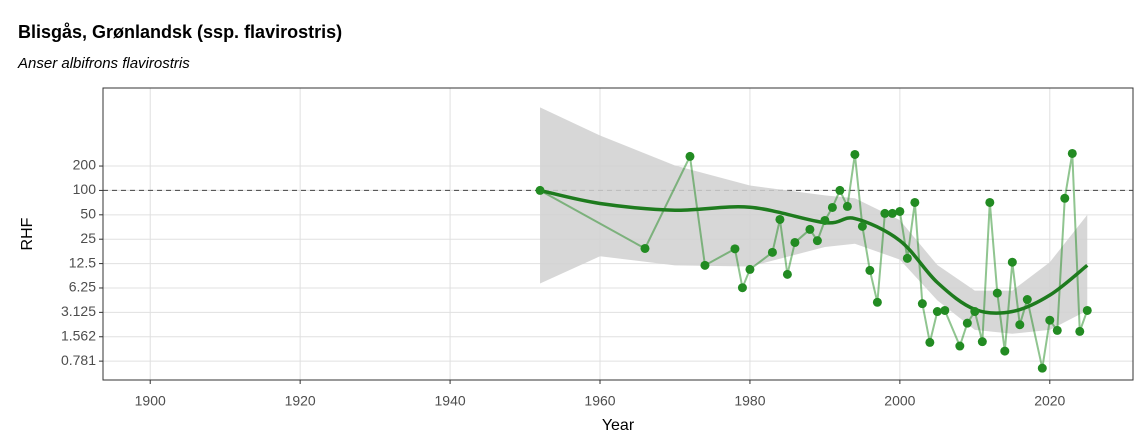 This screenshot has height=438, width=1134. What do you see at coordinates (749, 401) in the screenshot?
I see `x-tick-label: 1980` at bounding box center [749, 401].